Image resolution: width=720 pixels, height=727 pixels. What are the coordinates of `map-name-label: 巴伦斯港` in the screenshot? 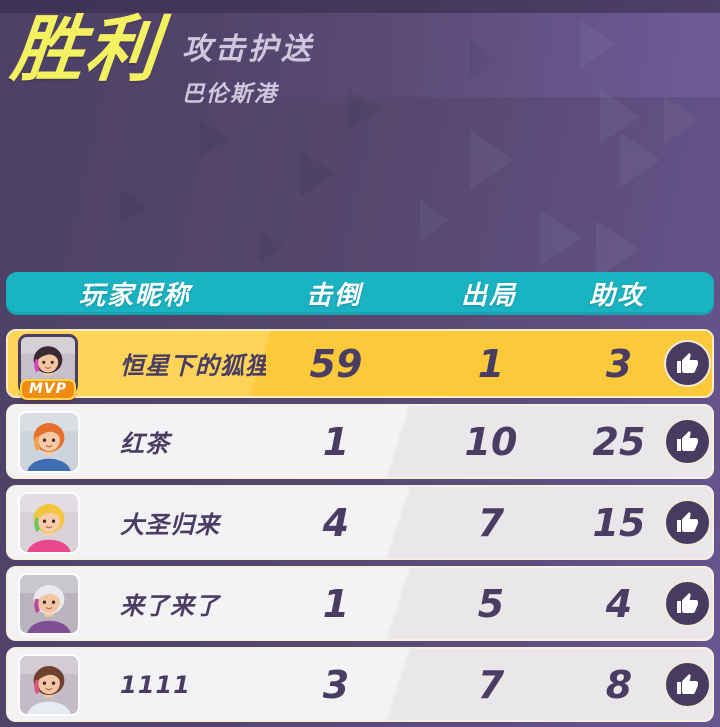 It's located at (230, 94).